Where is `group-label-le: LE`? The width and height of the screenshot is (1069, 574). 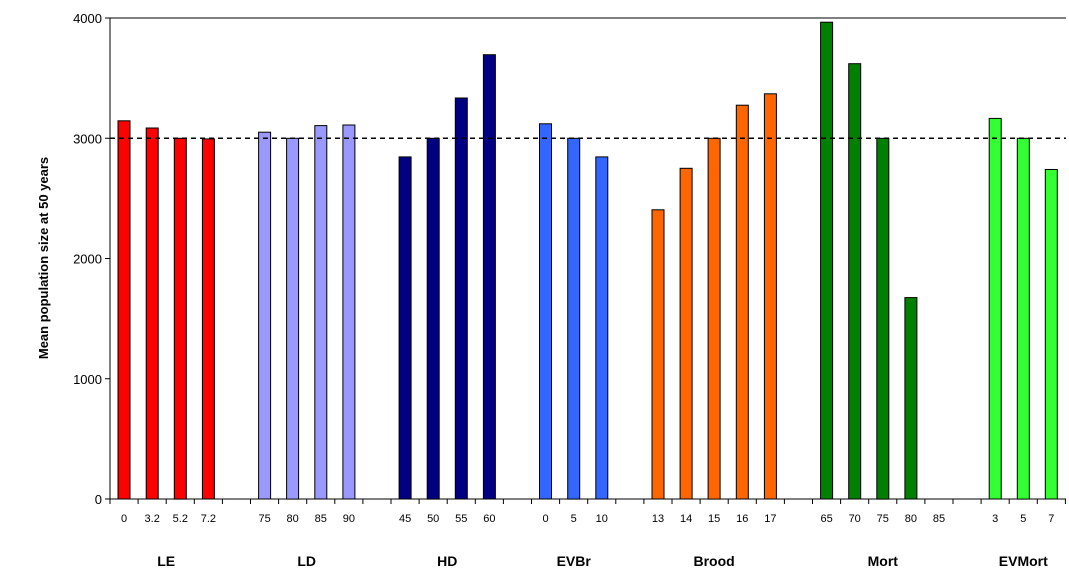 group-label-le: LE is located at coordinates (166, 561).